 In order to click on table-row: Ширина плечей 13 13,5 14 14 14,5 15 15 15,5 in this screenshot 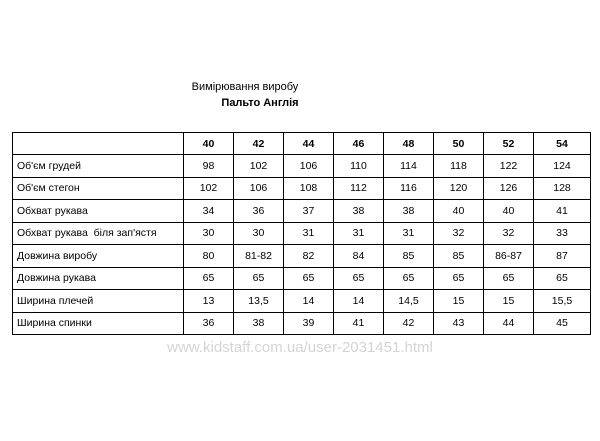, I will do `click(301, 301)`.